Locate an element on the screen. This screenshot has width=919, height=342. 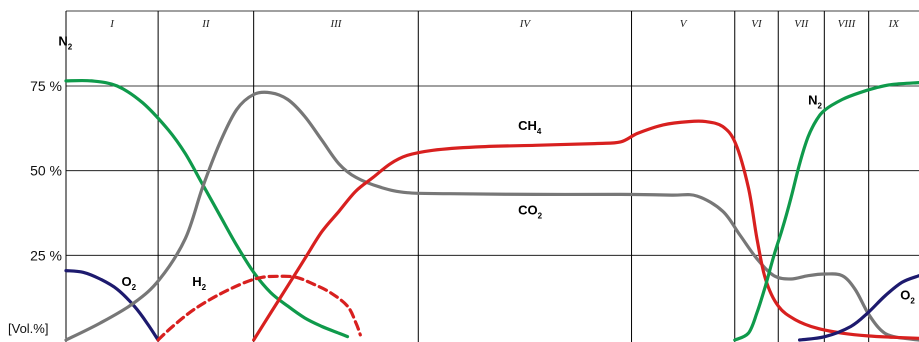
y-axis-unit-label: [Vol.%] is located at coordinates (28, 328).